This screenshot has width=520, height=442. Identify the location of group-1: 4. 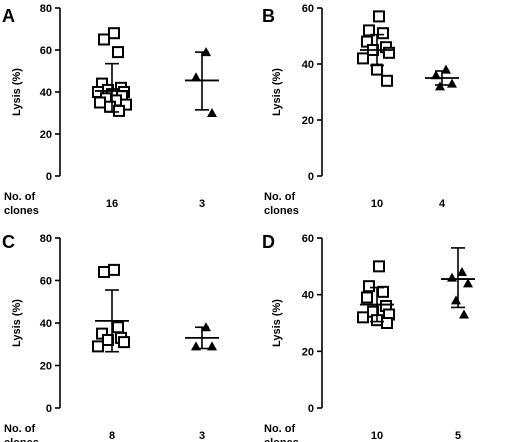
(442, 137).